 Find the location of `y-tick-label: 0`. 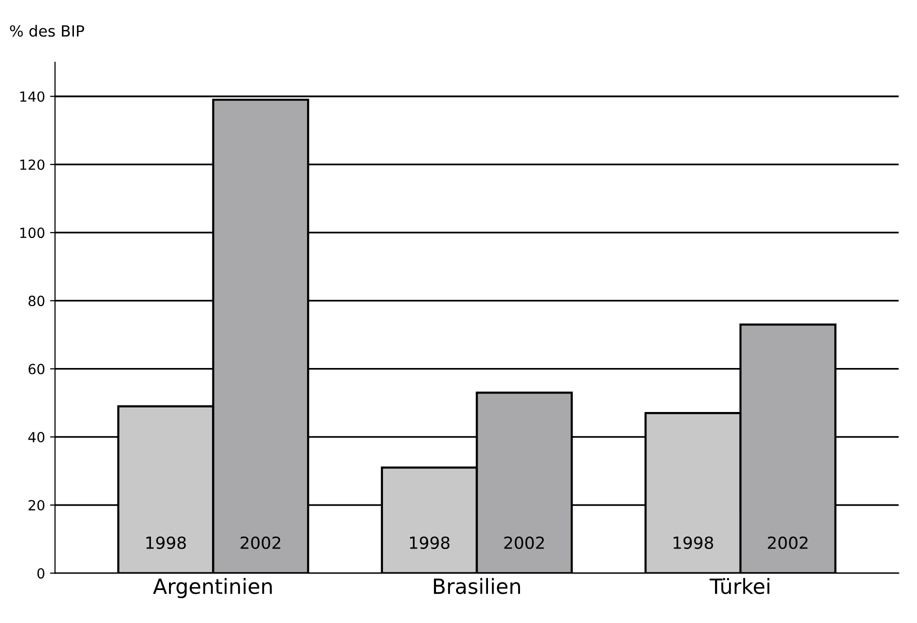

y-tick-label: 0 is located at coordinates (40, 573).